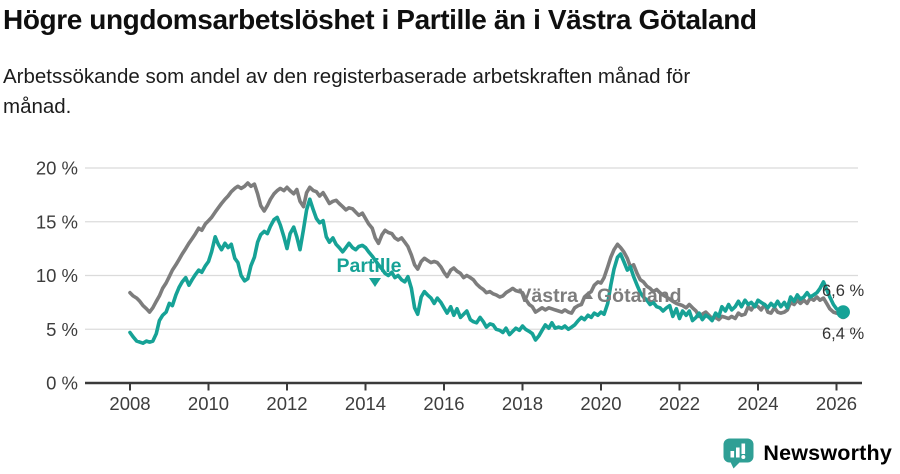  I want to click on vastra-gotaland-series-label: Västra, so click(548, 296).